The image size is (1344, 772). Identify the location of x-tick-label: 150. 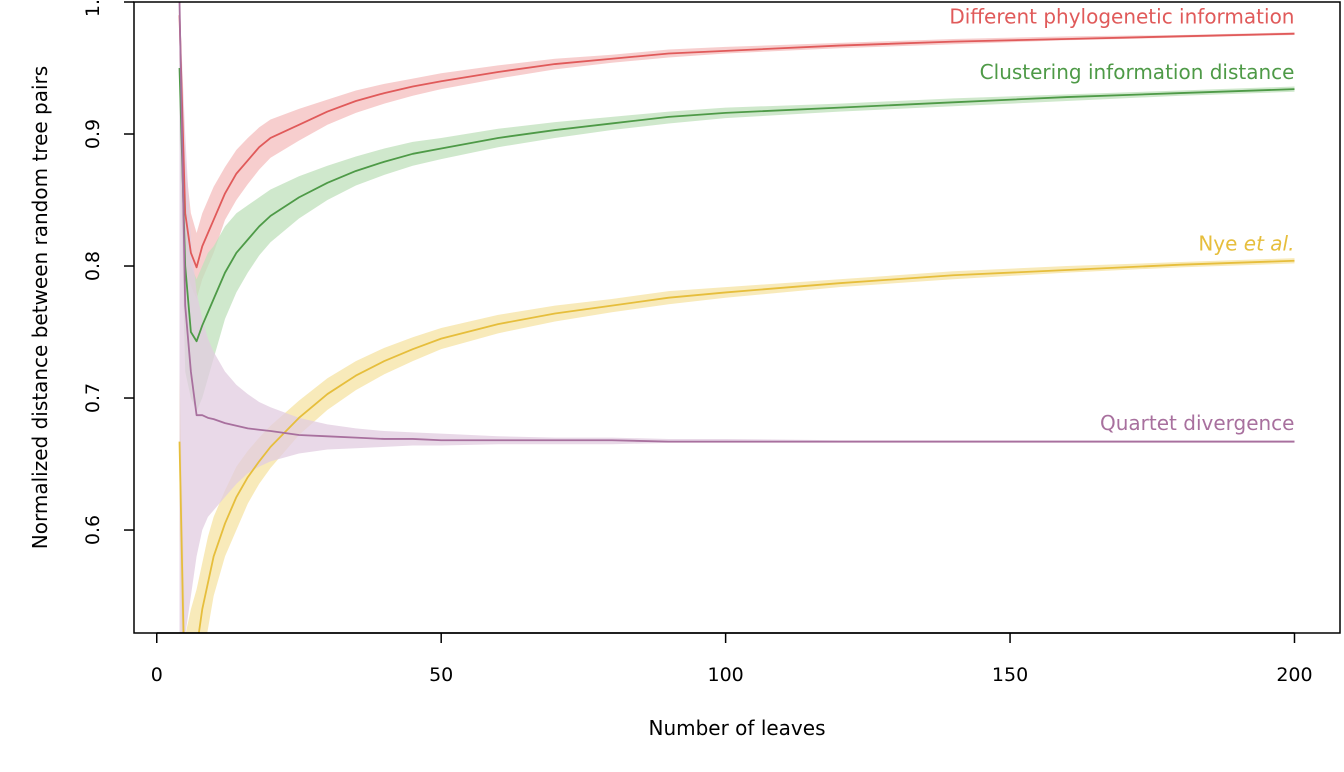
(1010, 675).